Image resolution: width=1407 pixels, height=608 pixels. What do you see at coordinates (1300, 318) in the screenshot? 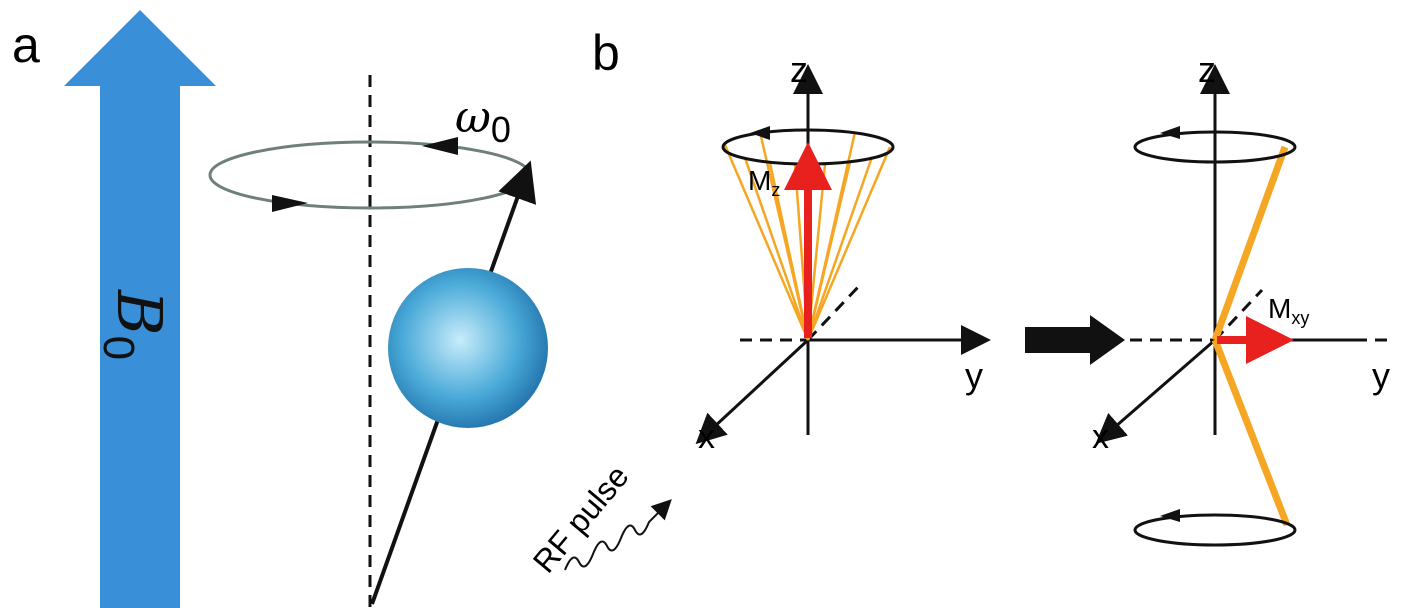
I see `magnetization-subscript: xy` at bounding box center [1300, 318].